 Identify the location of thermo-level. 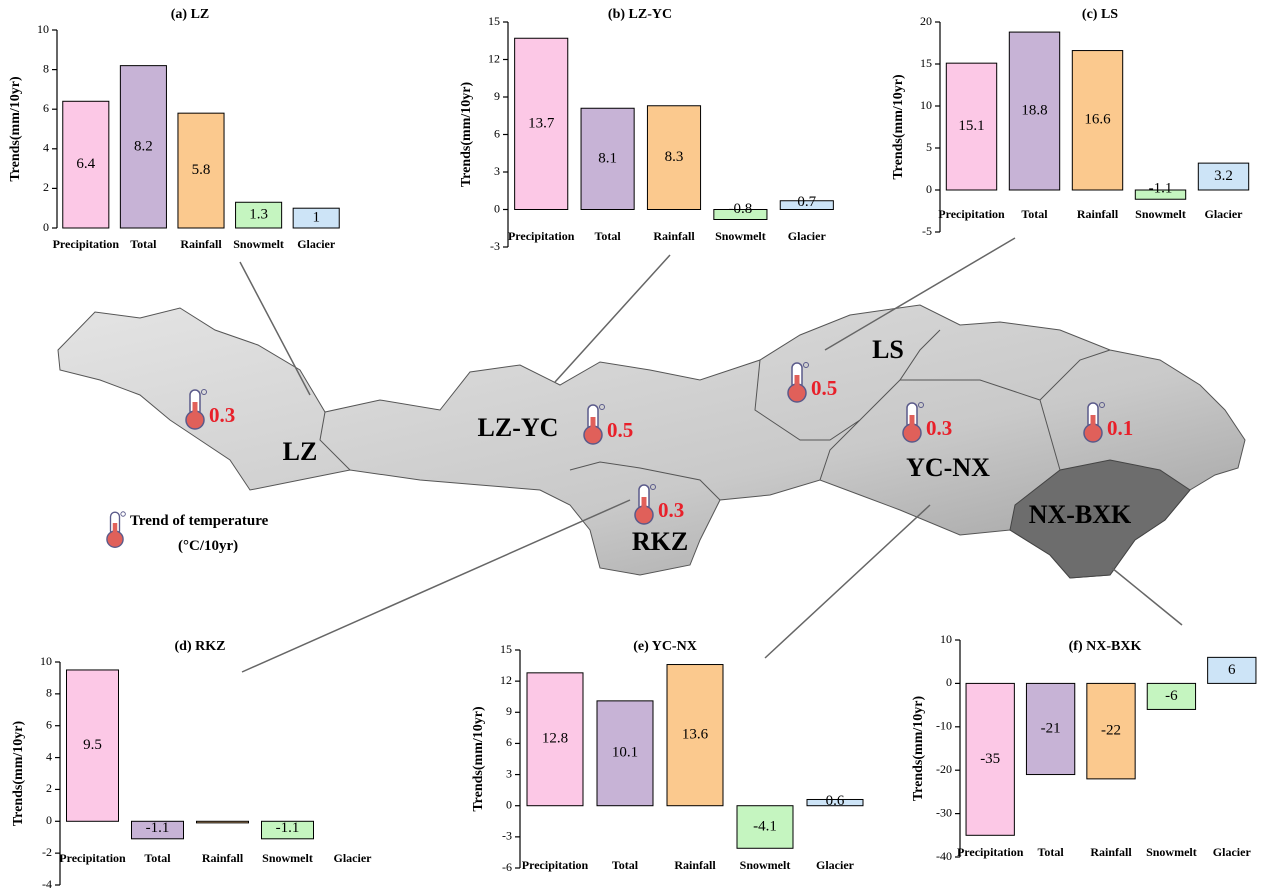
(912, 423).